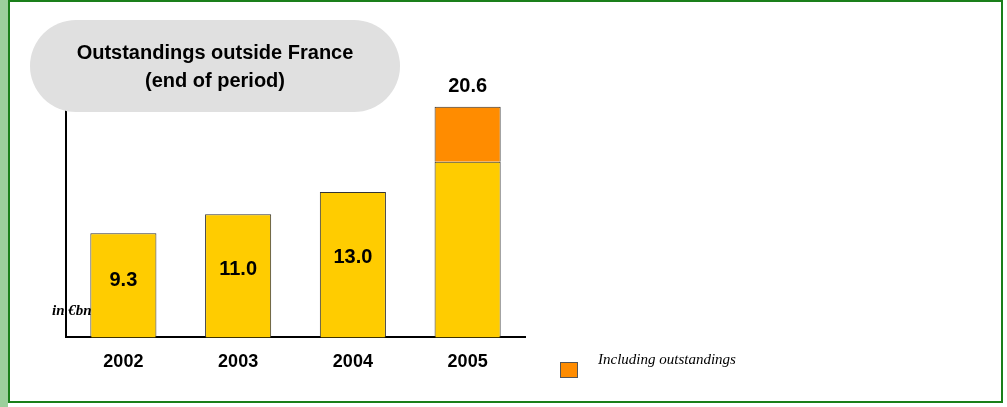  Describe the element at coordinates (468, 85) in the screenshot. I see `total-label: 20.6` at that location.